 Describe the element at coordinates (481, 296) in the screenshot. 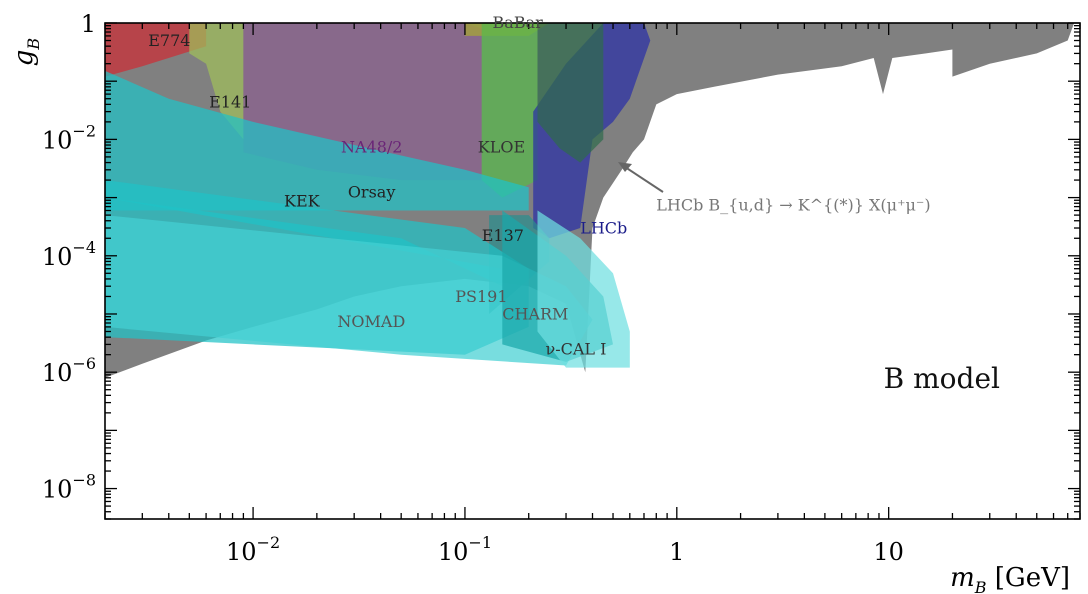

I see `region-label-ps191: PS191` at that location.